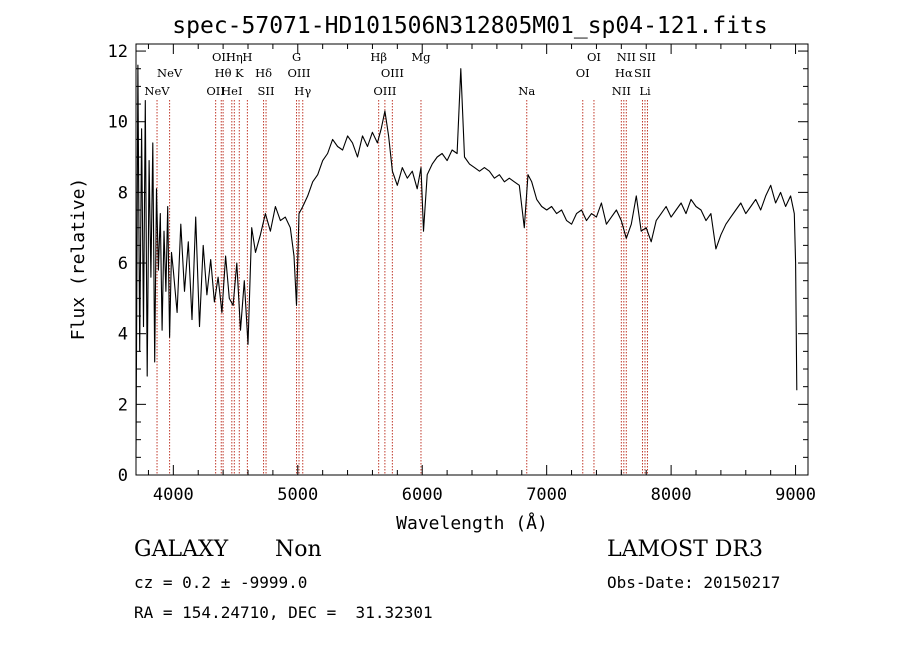 This screenshot has height=649, width=900. Describe the element at coordinates (118, 123) in the screenshot. I see `y-tick-label: 10` at that location.